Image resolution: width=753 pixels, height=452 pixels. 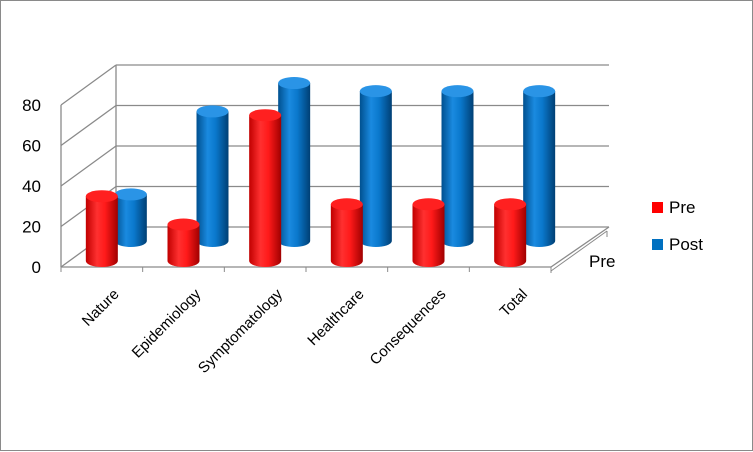 What do you see at coordinates (101, 308) in the screenshot?
I see `x-tick-label: Nature` at bounding box center [101, 308].